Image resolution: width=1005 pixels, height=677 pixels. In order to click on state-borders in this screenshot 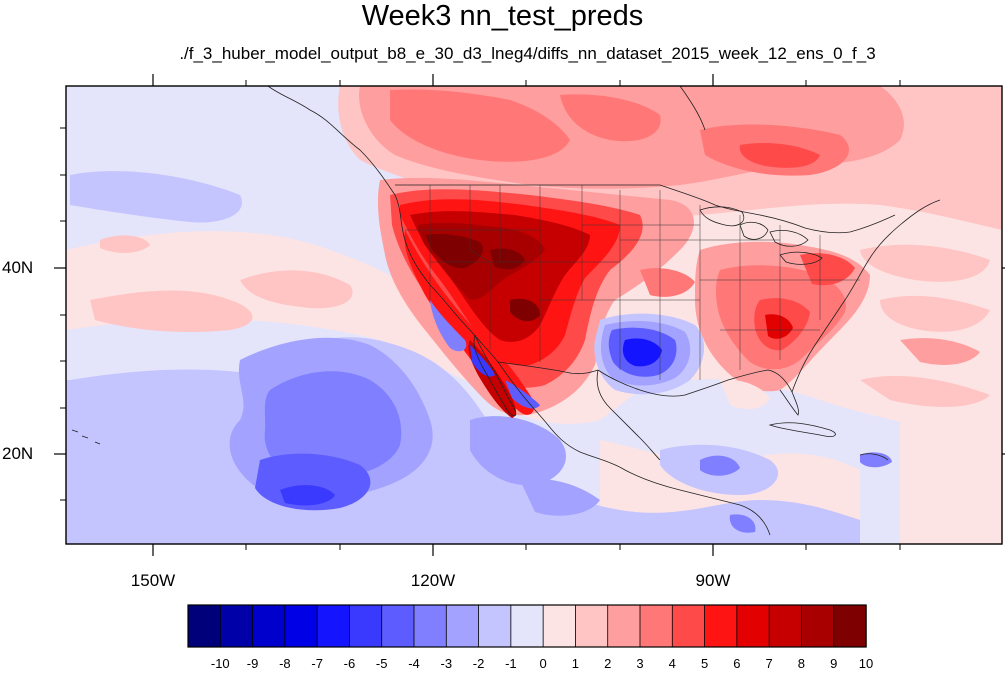, I will do `click(632, 282)`.